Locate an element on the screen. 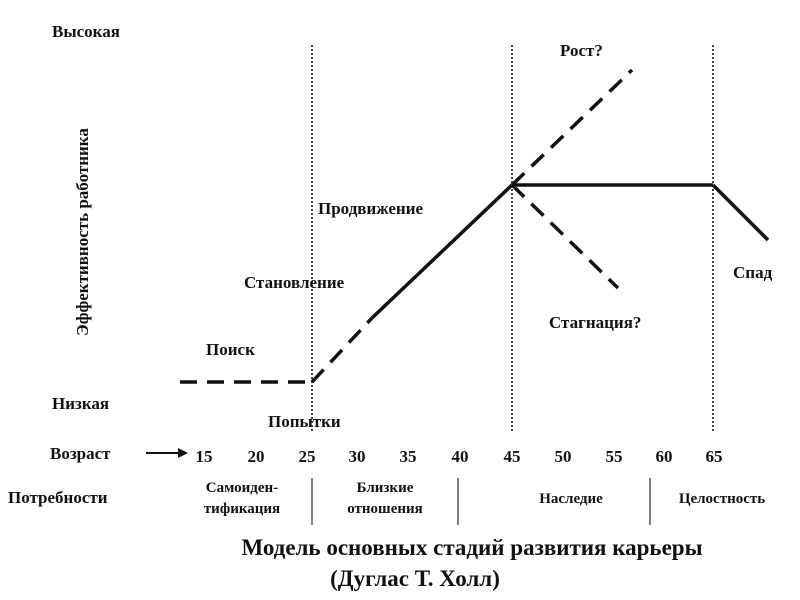  advancement-solid-line is located at coordinates (442, 251).